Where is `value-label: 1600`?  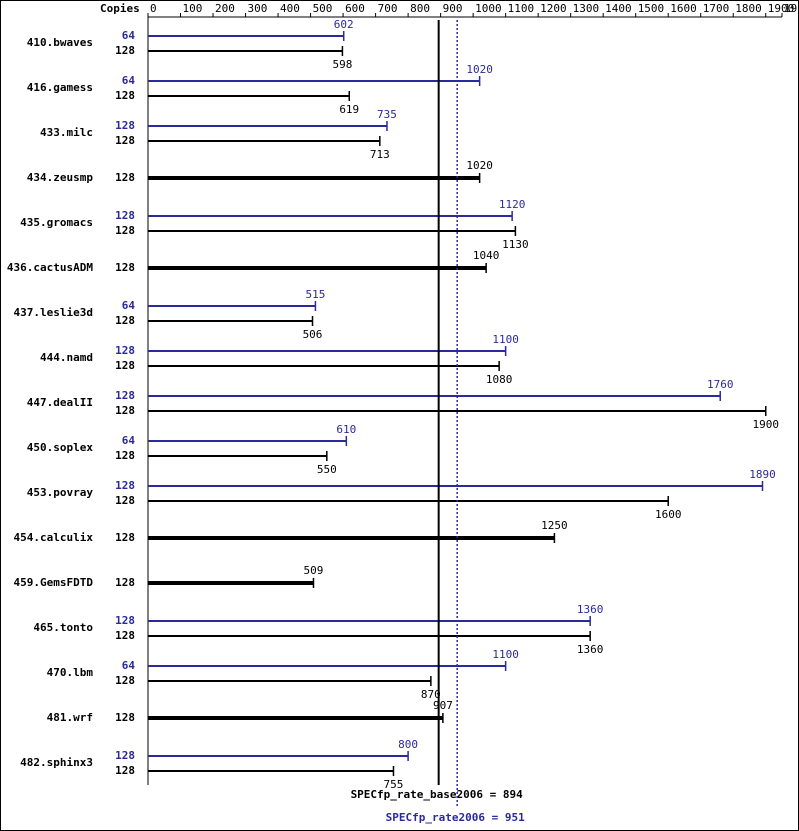 value-label: 1600 is located at coordinates (668, 514).